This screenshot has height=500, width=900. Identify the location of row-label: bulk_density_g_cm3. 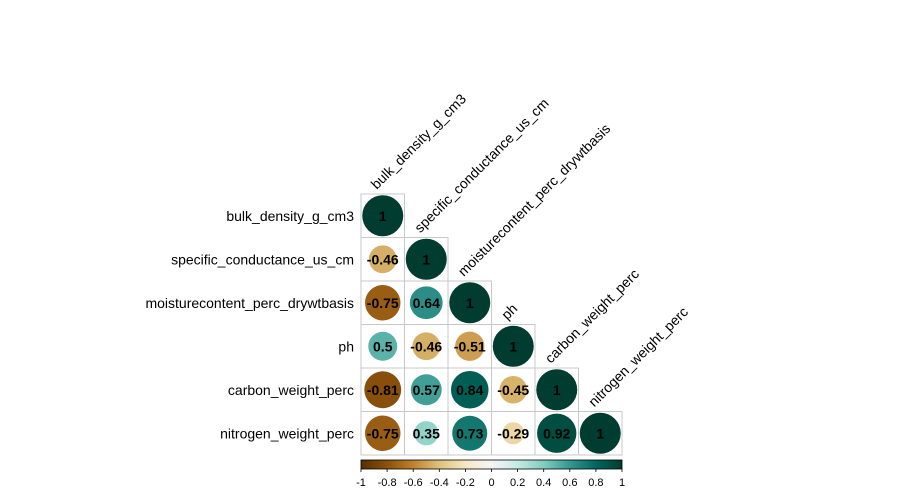
(290, 216).